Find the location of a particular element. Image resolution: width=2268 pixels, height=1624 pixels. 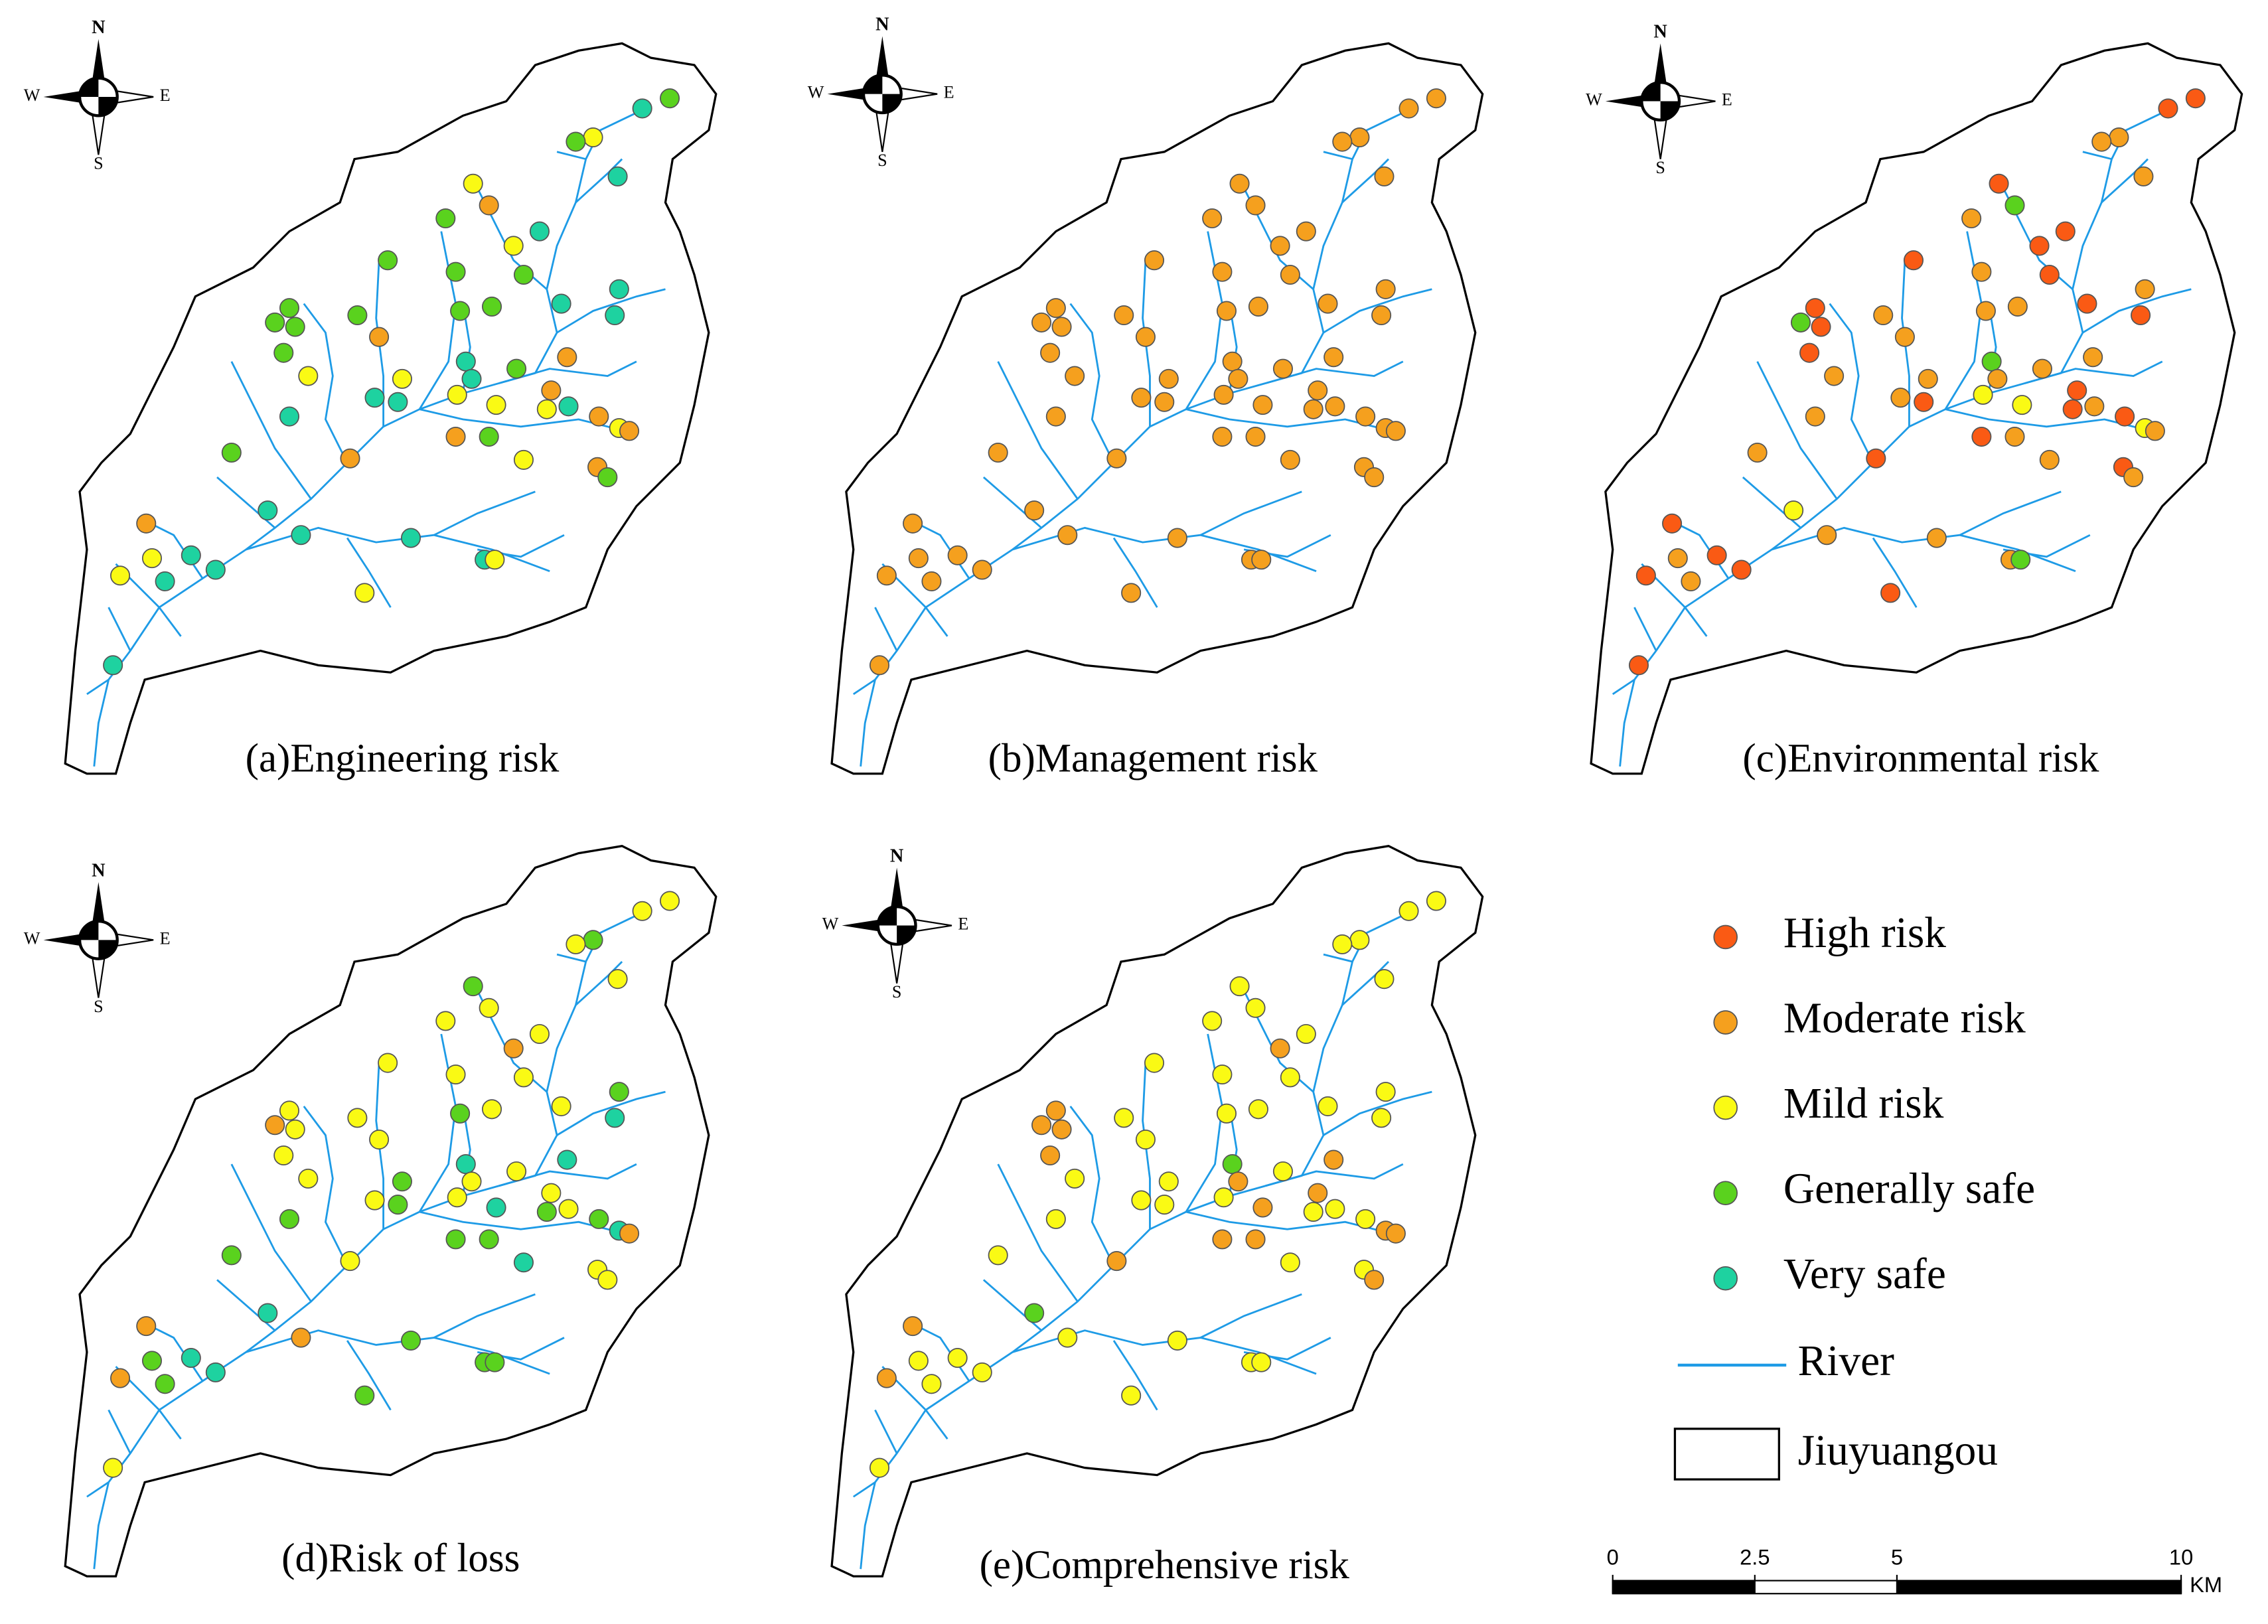

compass-quadrant is located at coordinates (882, 94).